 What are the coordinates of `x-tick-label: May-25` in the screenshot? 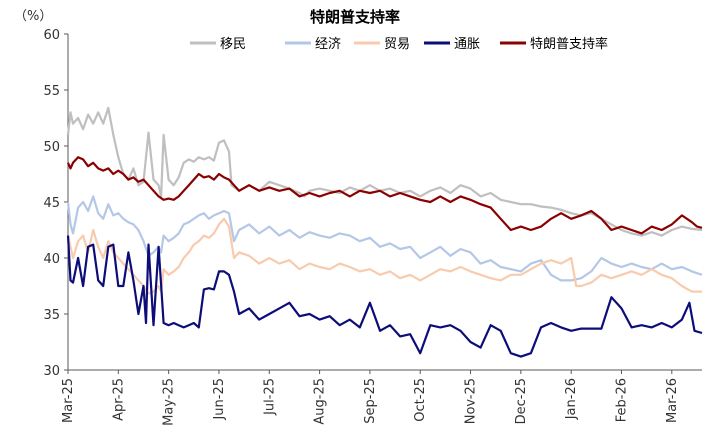 It's located at (169, 402).